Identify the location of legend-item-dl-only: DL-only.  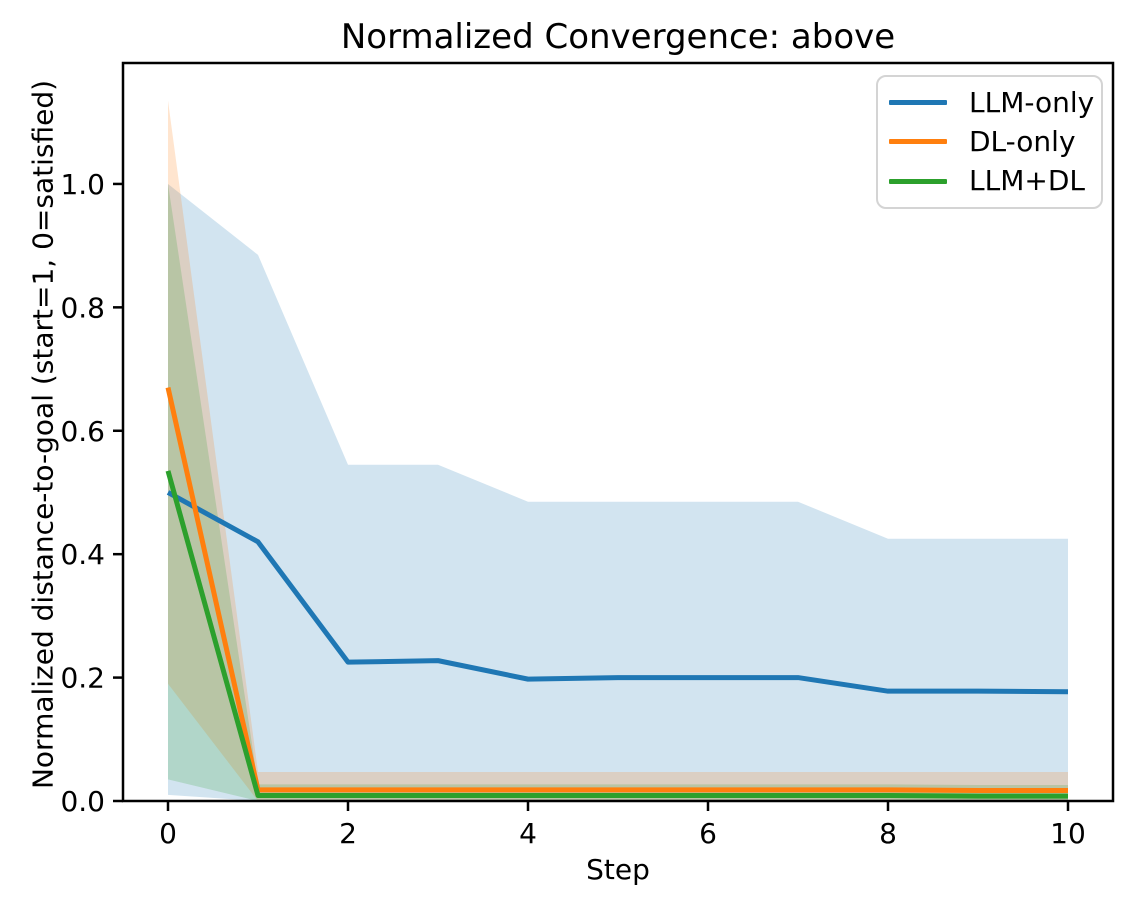
(989, 141).